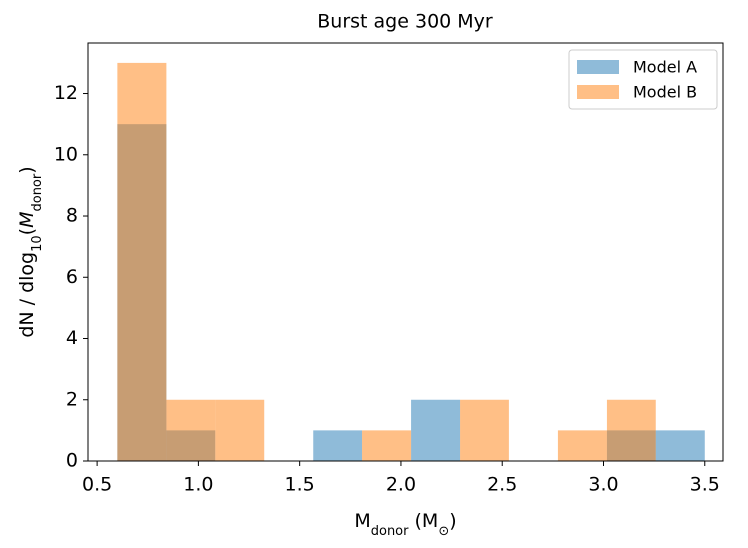 This screenshot has height=548, width=748. What do you see at coordinates (37, 243) in the screenshot?
I see `y-axis-label-part: 10` at bounding box center [37, 243].